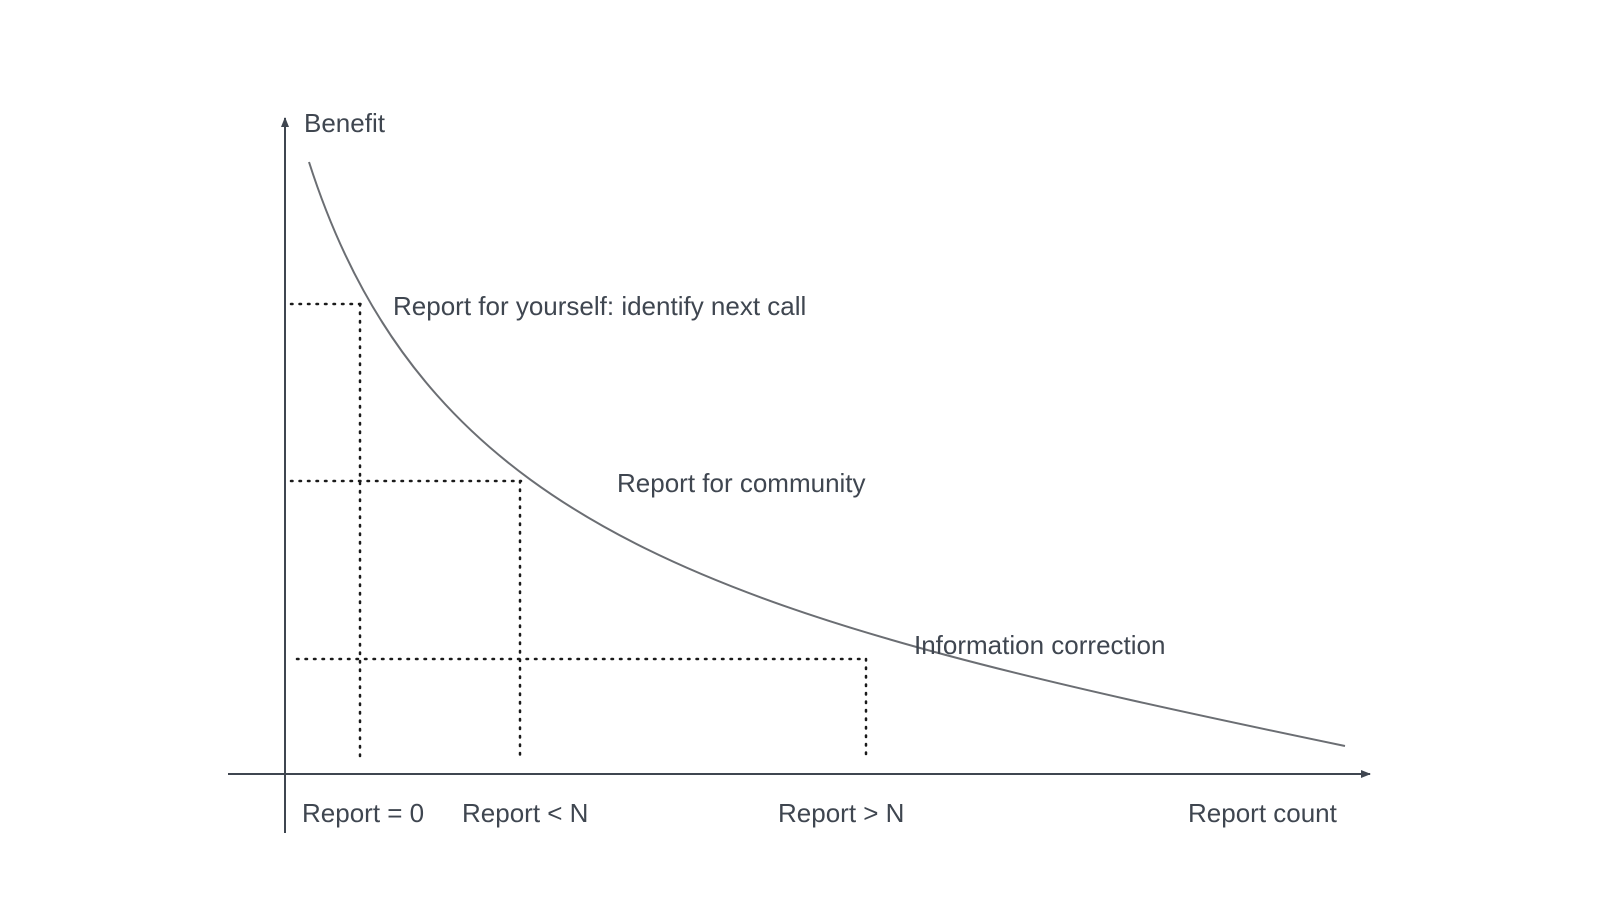  I want to click on stage-label-community: Report for community, so click(741, 483).